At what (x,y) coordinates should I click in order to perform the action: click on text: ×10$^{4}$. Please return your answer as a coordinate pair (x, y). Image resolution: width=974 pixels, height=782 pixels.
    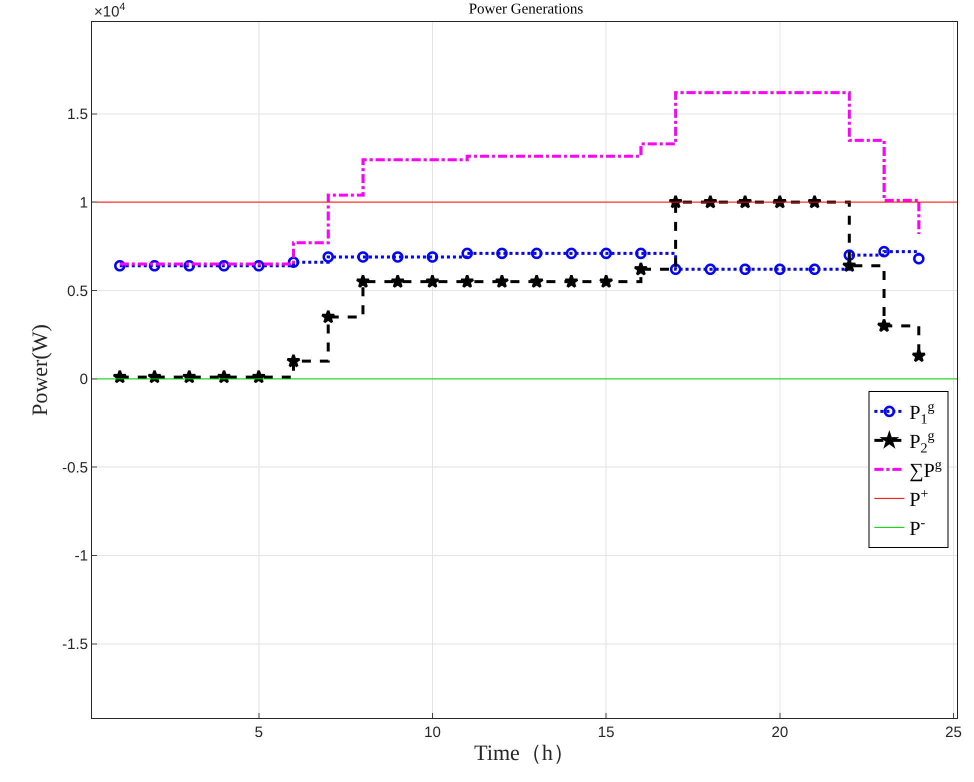
    Looking at the image, I should click on (110, 10).